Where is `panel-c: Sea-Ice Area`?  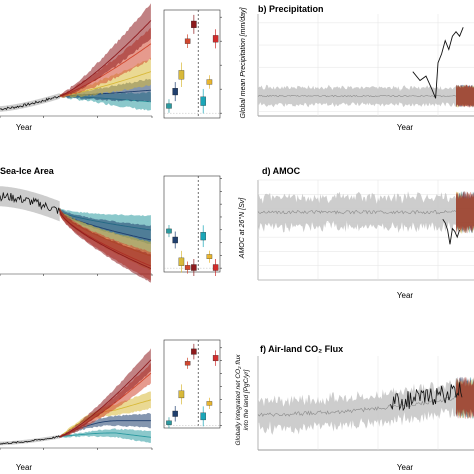 panel-c: Sea-Ice Area is located at coordinates (111, 224).